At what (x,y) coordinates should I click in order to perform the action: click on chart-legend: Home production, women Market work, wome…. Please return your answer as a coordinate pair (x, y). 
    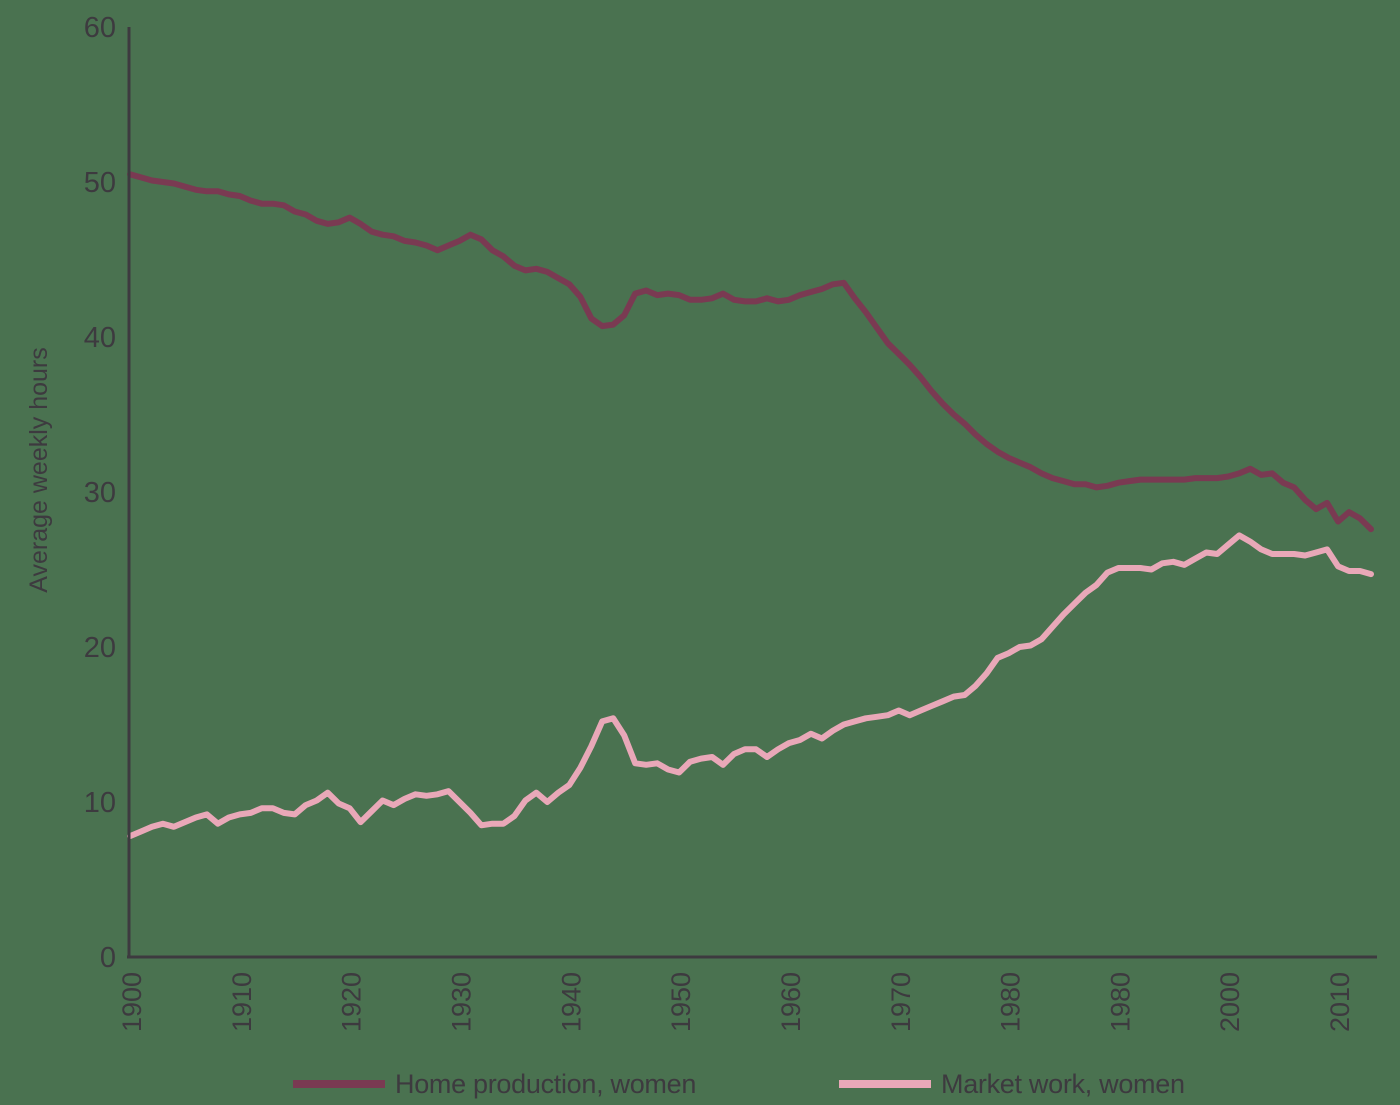
    Looking at the image, I should click on (700, 1084).